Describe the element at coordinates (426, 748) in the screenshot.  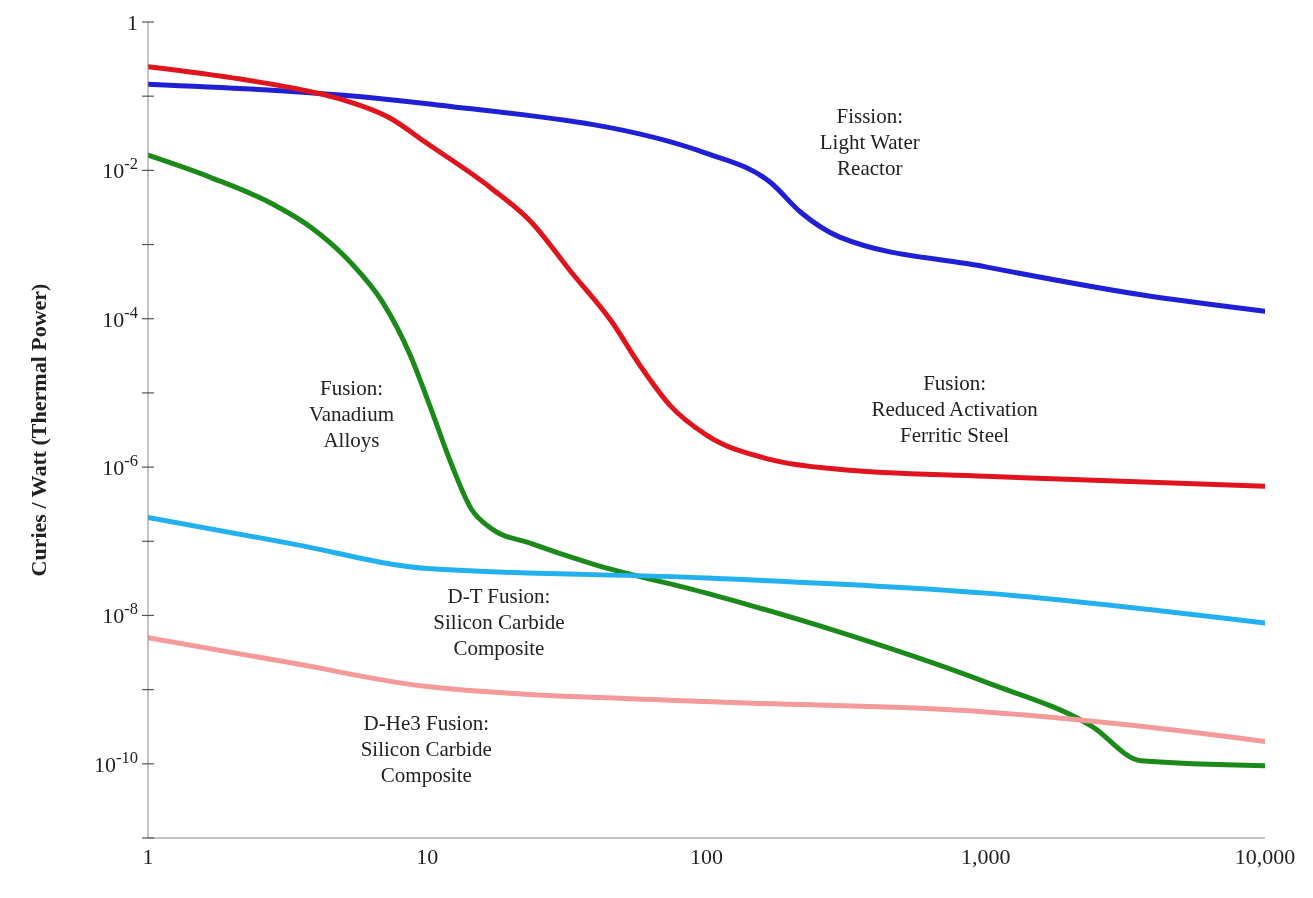
I see `annotation: D-He3 Fusion: Silicon Carbide Composite` at that location.